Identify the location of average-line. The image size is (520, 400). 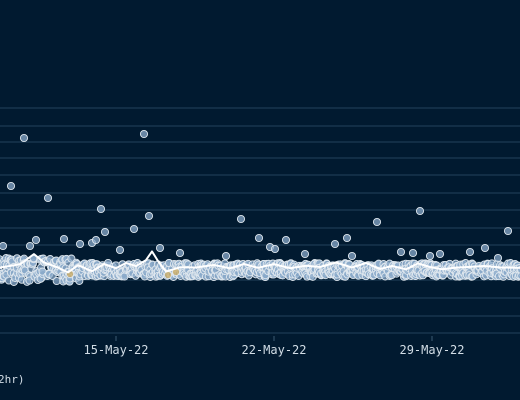
(260, 262).